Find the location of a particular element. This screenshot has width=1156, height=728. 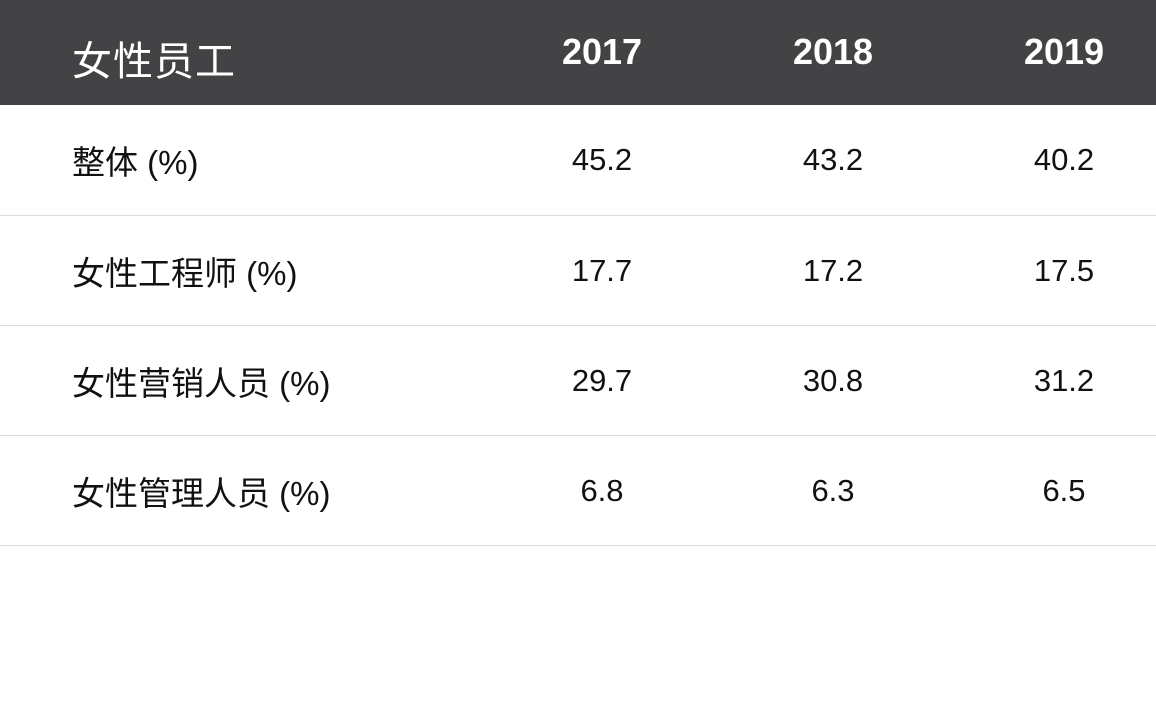

column-header-year: 2018 is located at coordinates (833, 51).